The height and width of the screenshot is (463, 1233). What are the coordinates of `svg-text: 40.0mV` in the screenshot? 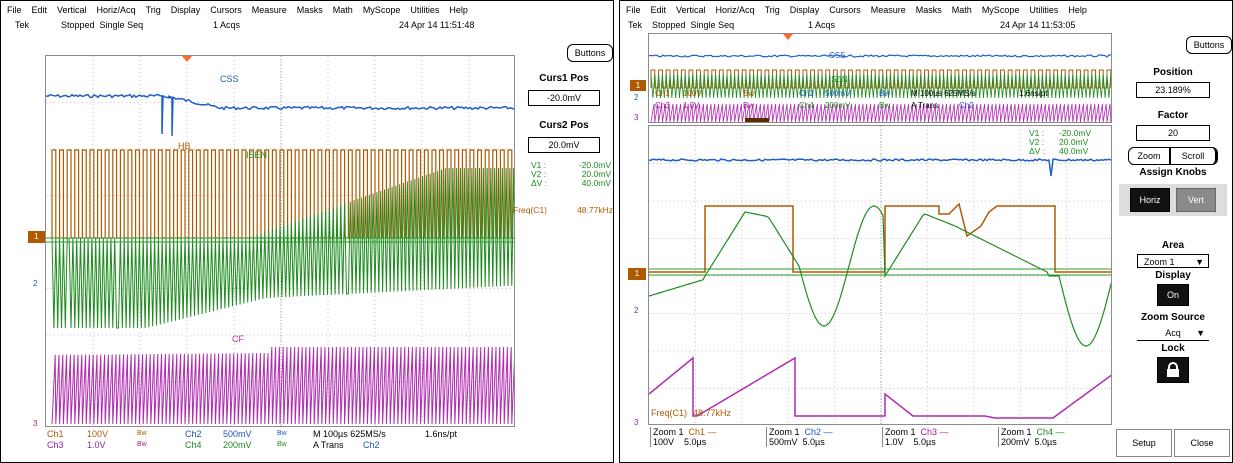 It's located at (1074, 151).